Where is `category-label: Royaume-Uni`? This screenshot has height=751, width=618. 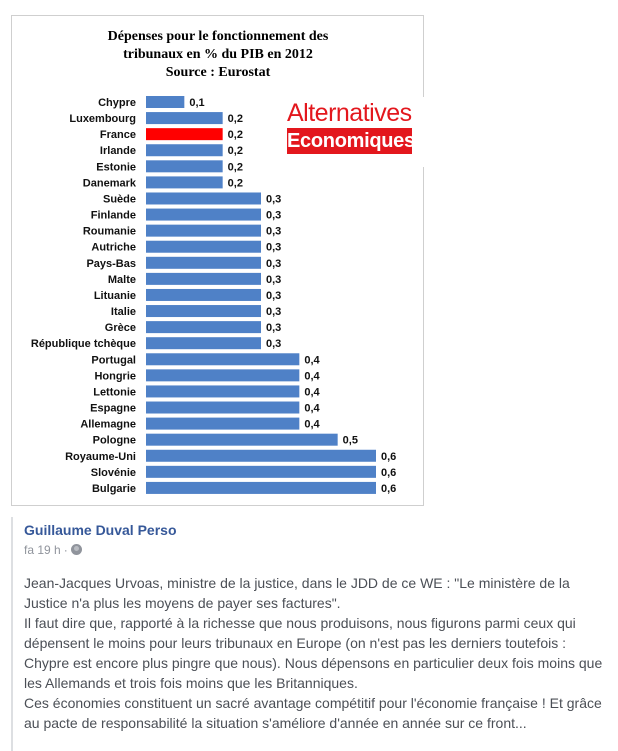
category-label: Royaume-Uni is located at coordinates (100, 457).